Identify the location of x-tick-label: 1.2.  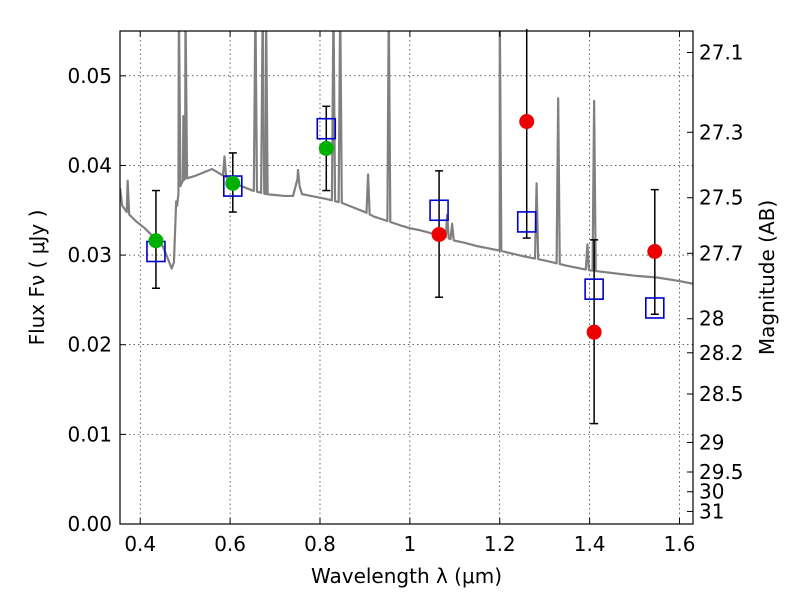
(500, 544).